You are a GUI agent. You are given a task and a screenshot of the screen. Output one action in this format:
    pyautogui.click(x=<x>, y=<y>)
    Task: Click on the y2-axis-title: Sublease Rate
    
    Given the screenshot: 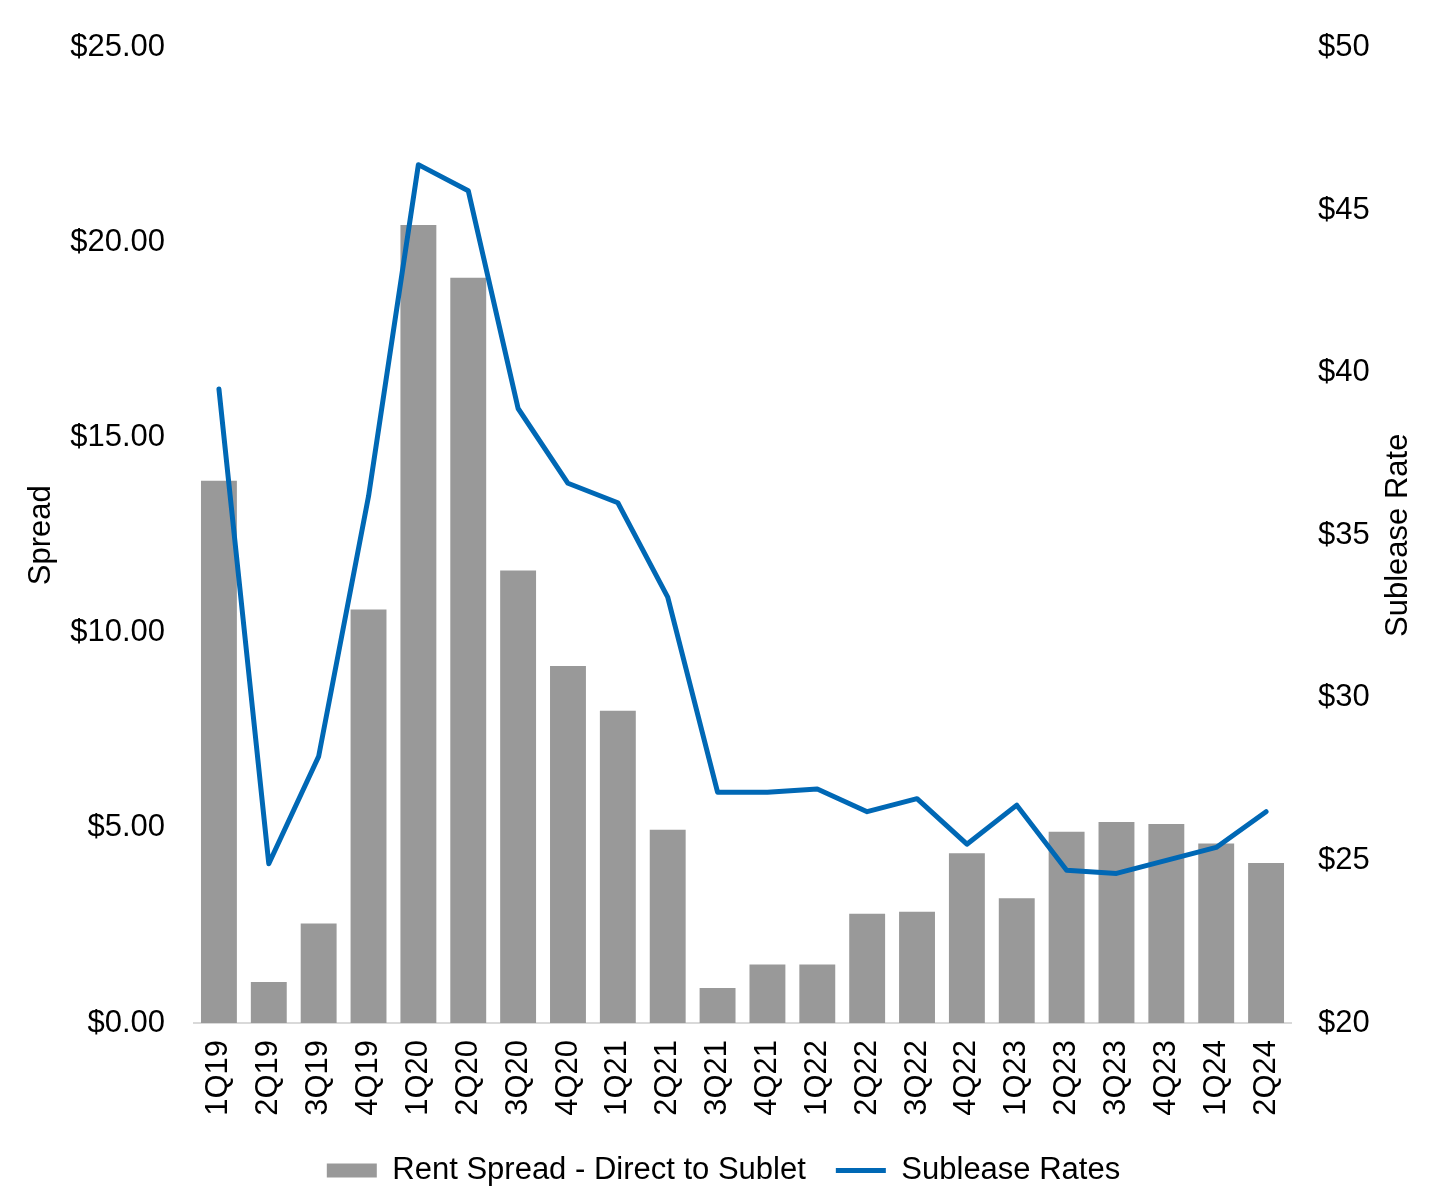 What is the action you would take?
    pyautogui.click(x=1396, y=535)
    